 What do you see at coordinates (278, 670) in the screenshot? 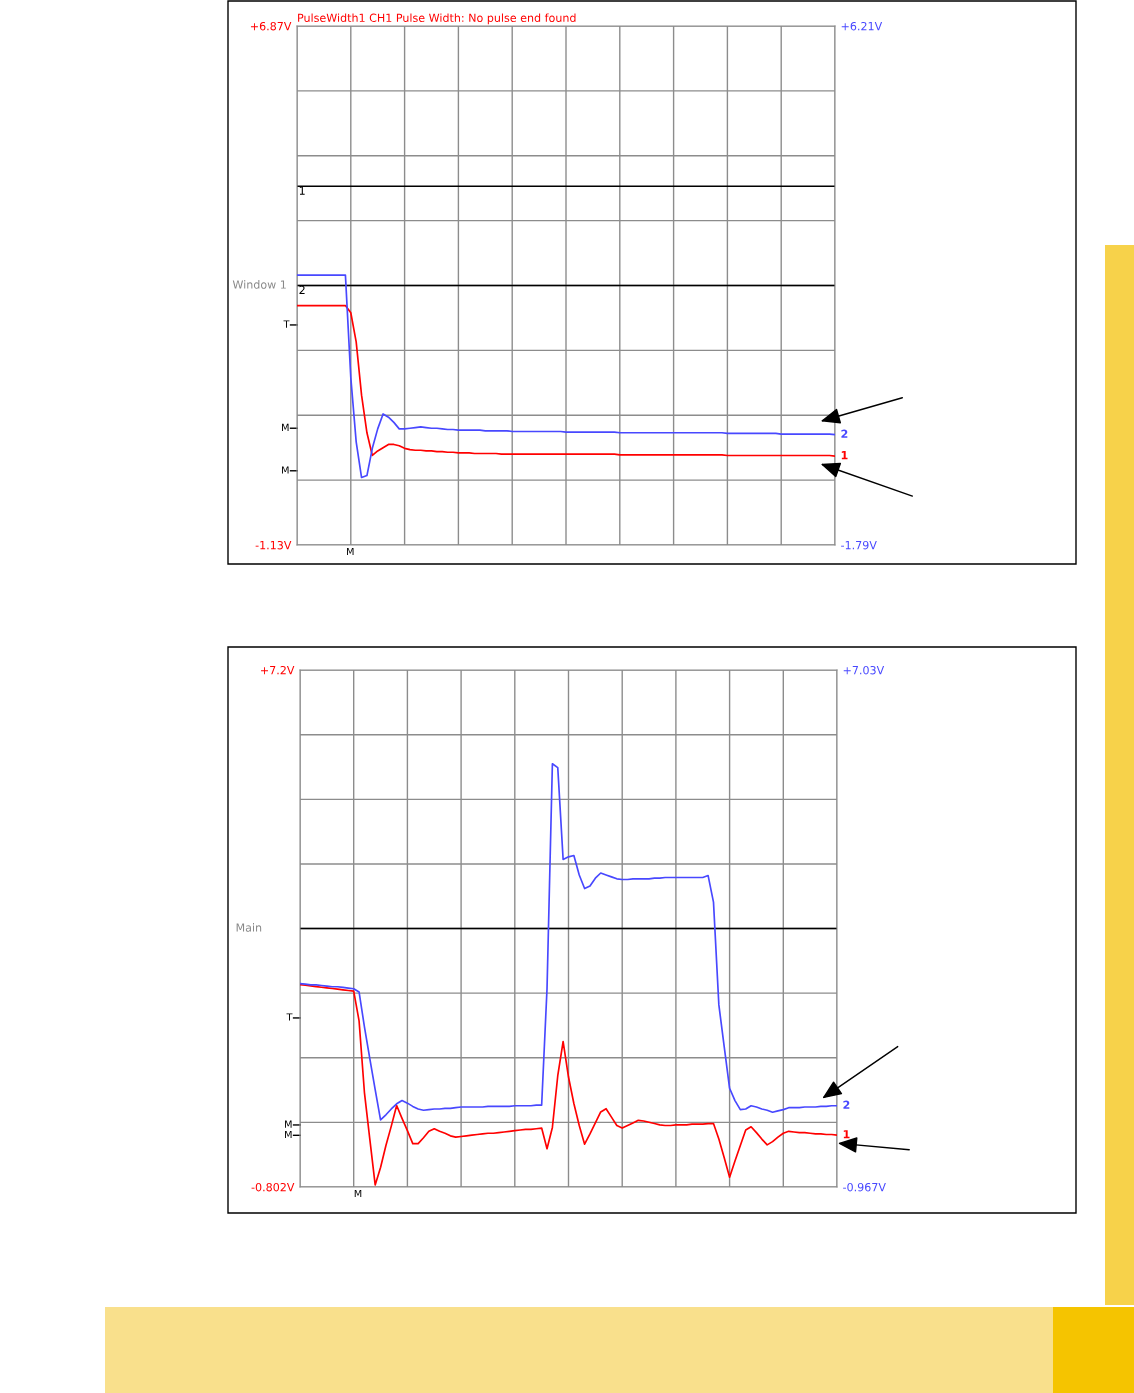
I see `y-tick-label: +7.2V` at bounding box center [278, 670].